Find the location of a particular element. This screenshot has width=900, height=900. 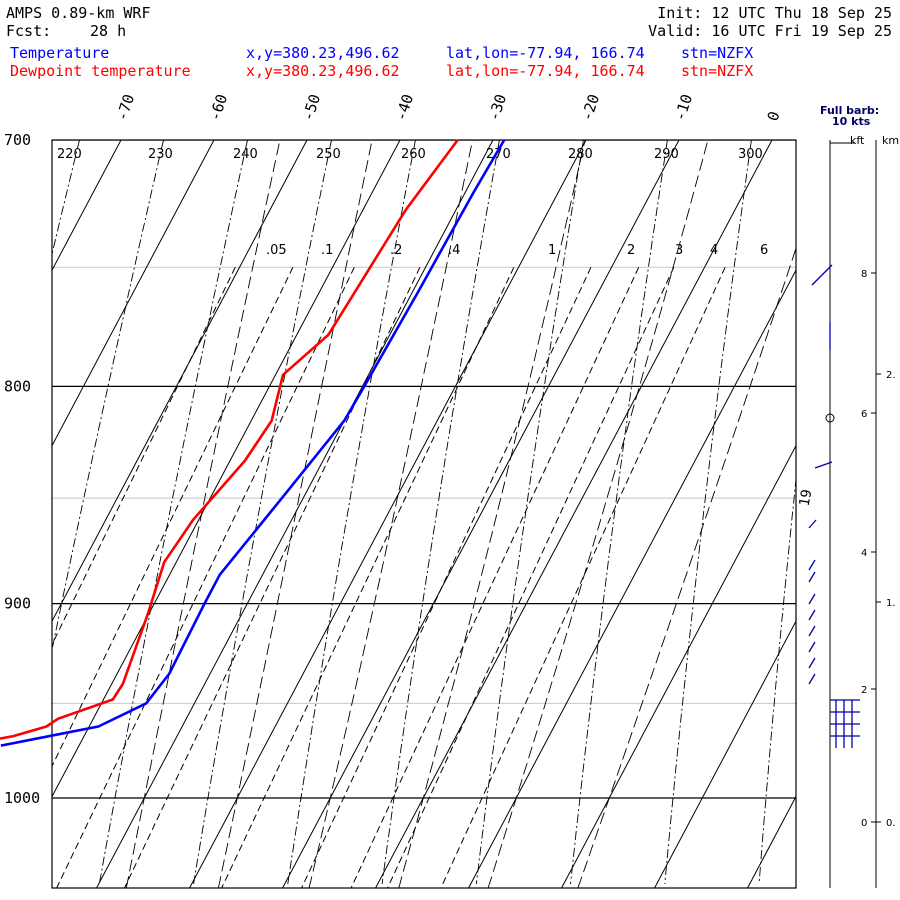

km-tick-label: 0. is located at coordinates (891, 823).